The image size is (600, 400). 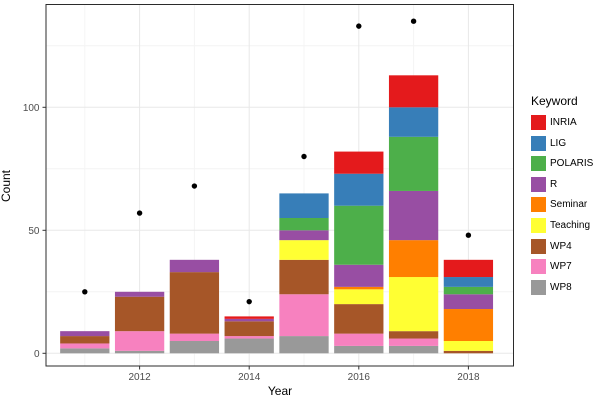 What do you see at coordinates (558, 143) in the screenshot?
I see `legend-label: LIG` at bounding box center [558, 143].